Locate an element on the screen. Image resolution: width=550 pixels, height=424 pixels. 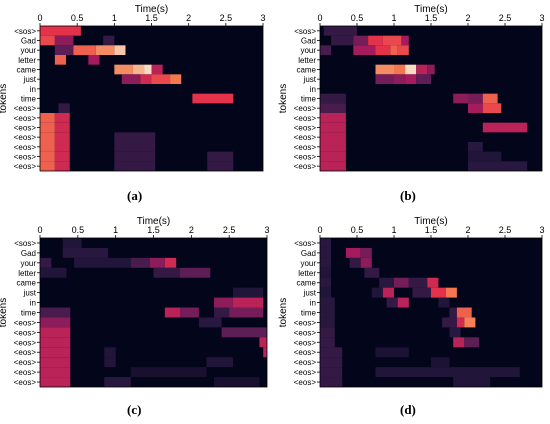
caption-d: (d) is located at coordinates (408, 410).